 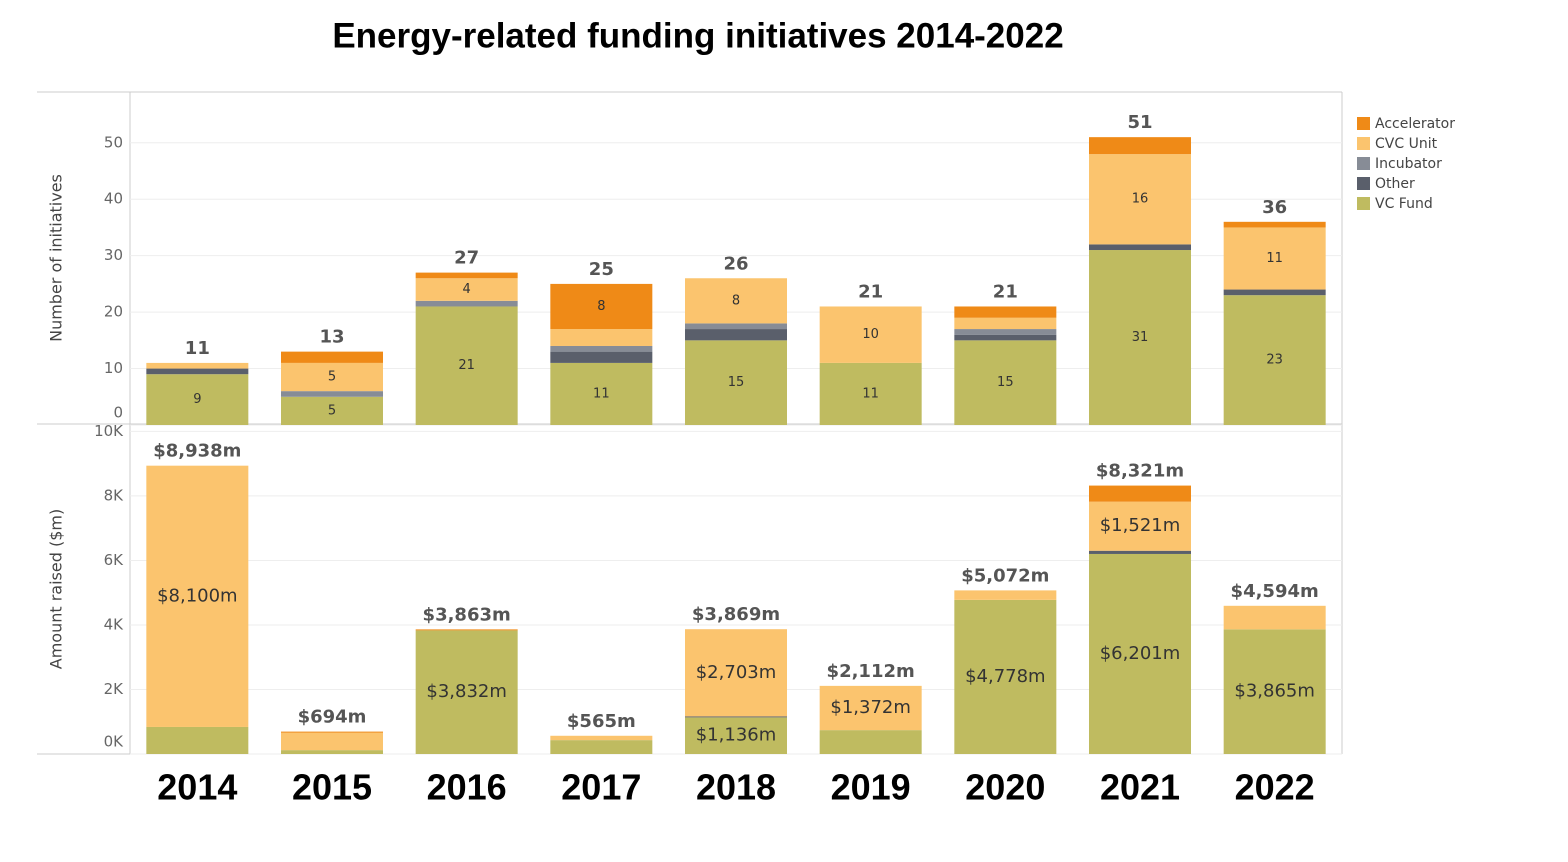 What do you see at coordinates (1404, 204) in the screenshot?
I see `legend-label: VC Fund` at bounding box center [1404, 204].